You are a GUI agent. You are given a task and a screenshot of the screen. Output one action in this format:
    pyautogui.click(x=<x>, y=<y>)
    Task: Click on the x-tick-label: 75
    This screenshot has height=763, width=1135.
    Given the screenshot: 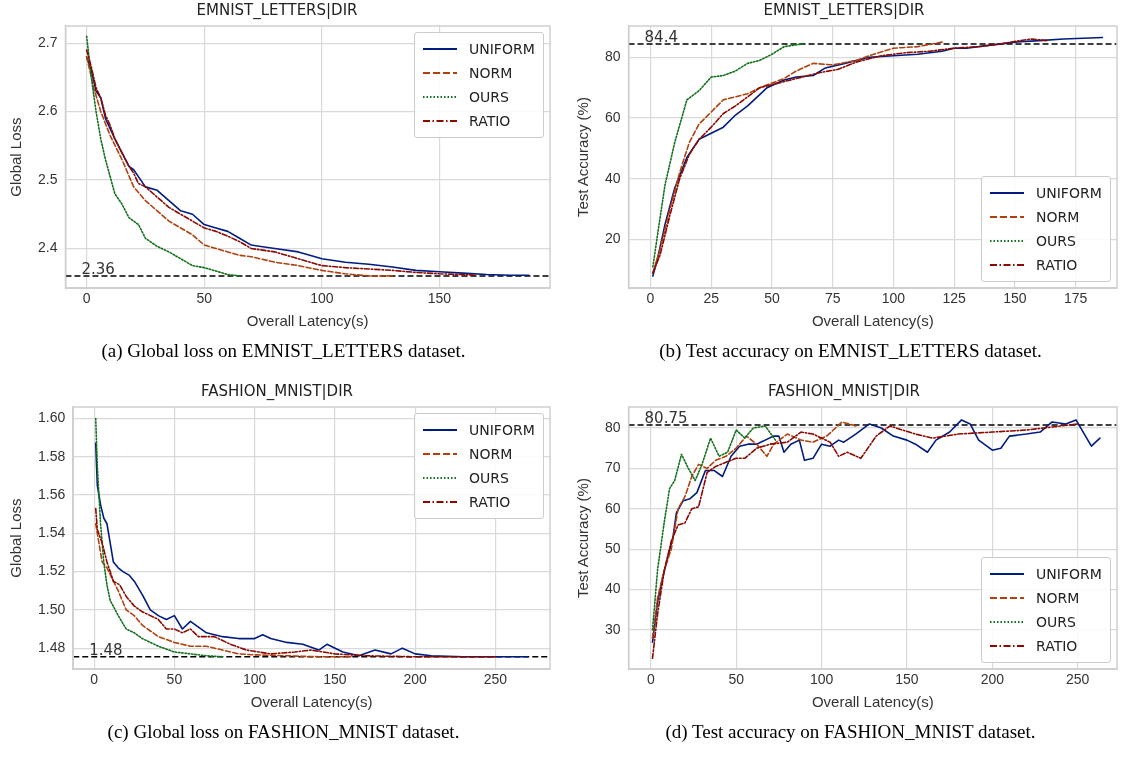 What is the action you would take?
    pyautogui.click(x=832, y=298)
    